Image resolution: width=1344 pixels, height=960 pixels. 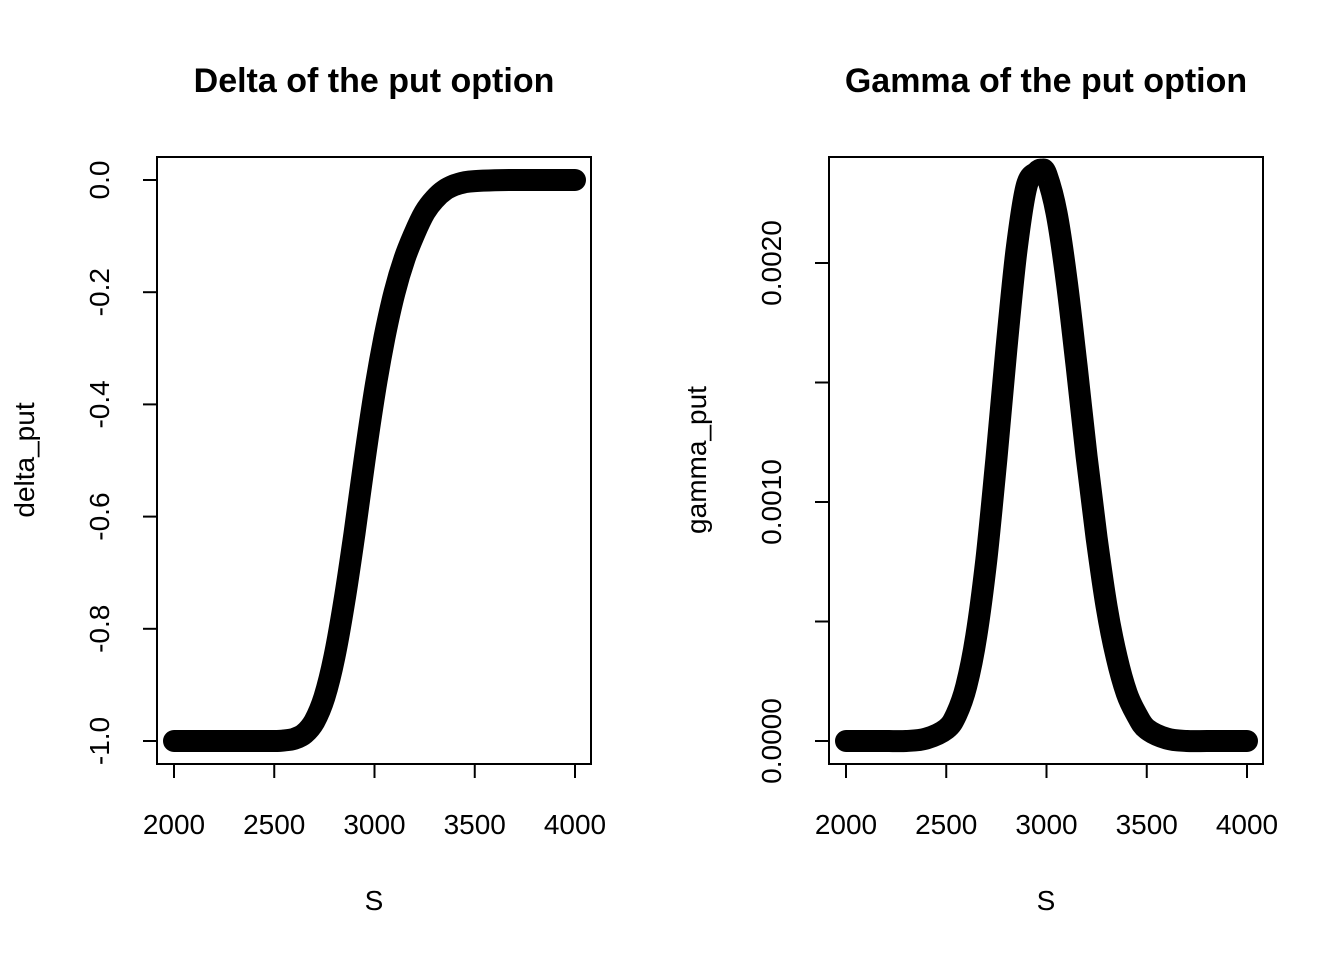 I want to click on delta-y-tick-label: 0.0, so click(x=99, y=180).